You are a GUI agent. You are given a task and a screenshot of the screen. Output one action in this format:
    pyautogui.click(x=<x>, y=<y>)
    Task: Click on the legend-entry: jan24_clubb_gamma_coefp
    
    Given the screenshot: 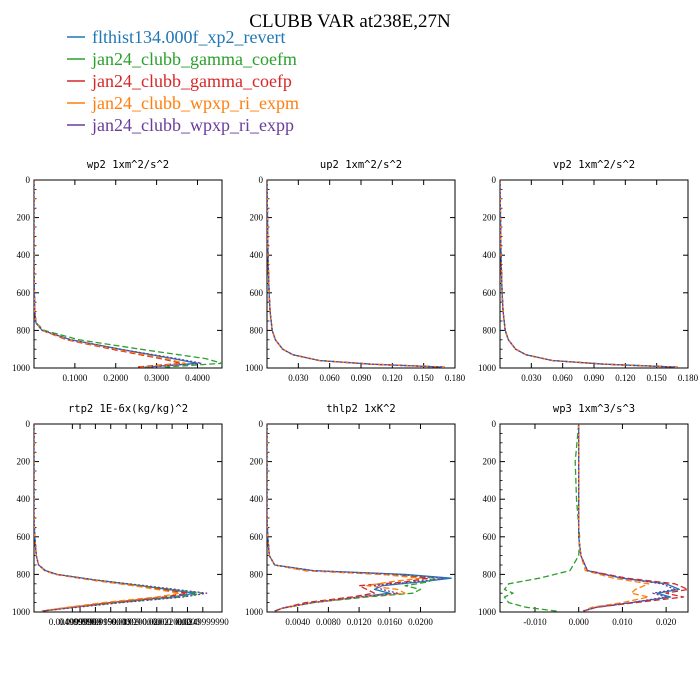 What is the action you would take?
    pyautogui.click(x=179, y=81)
    